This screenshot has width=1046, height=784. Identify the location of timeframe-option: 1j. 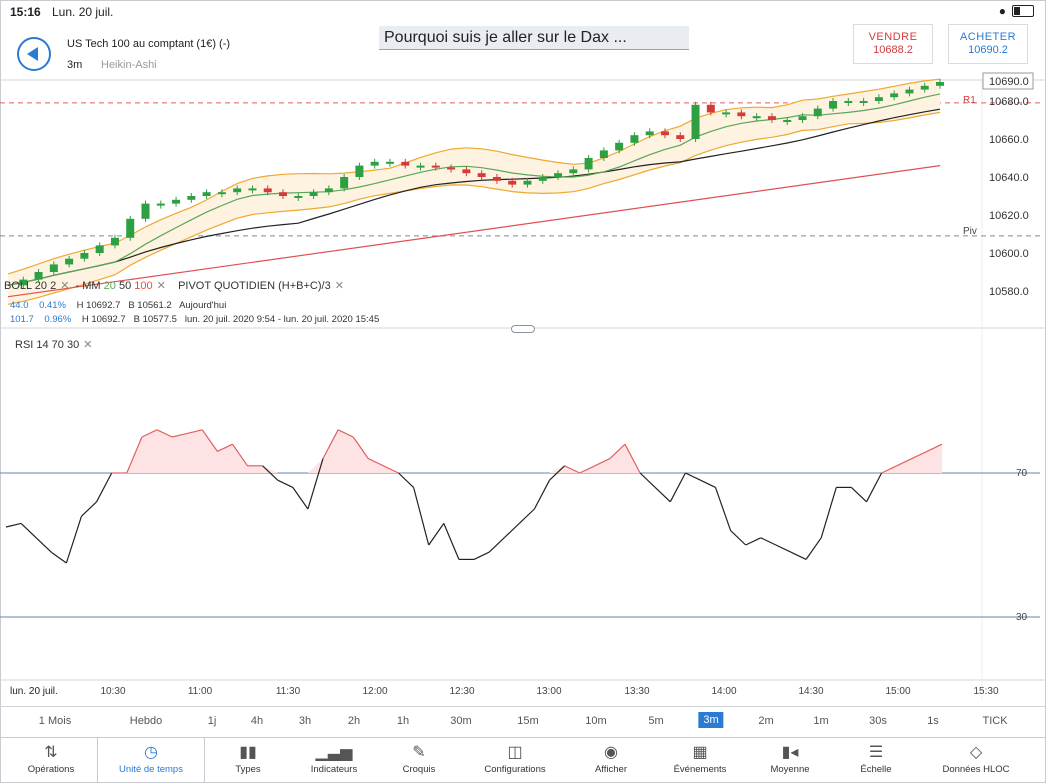
(212, 721).